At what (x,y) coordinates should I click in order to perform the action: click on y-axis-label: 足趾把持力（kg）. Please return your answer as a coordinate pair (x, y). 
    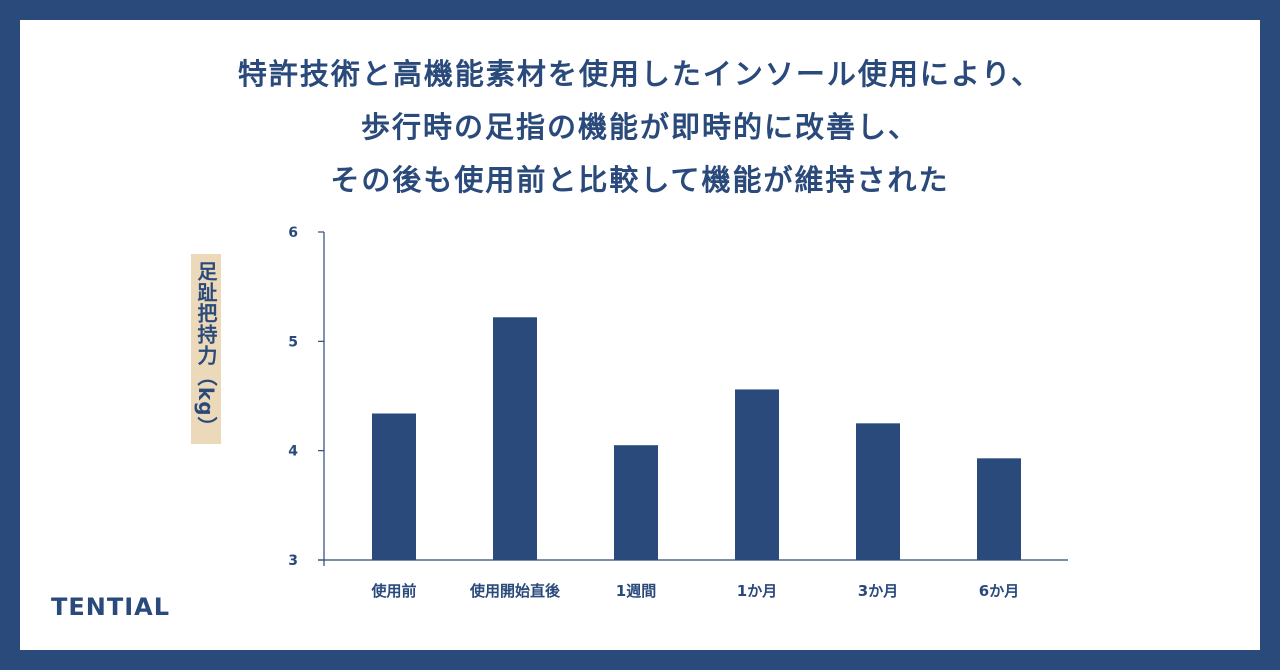
    Looking at the image, I should click on (206, 349).